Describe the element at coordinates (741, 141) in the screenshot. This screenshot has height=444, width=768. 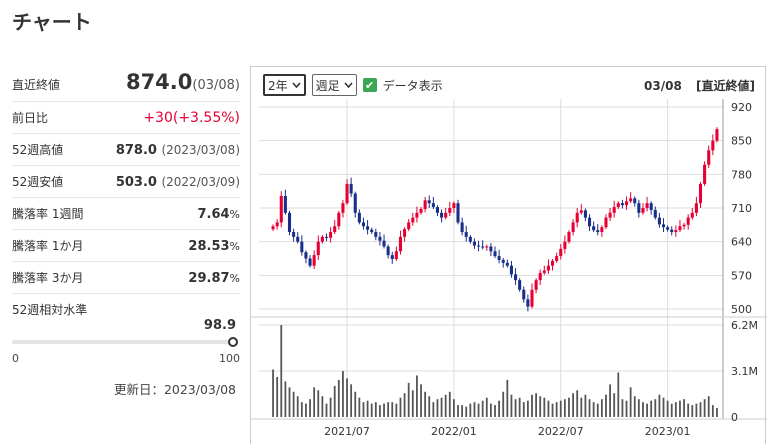
I see `price-tick-label: 850` at that location.